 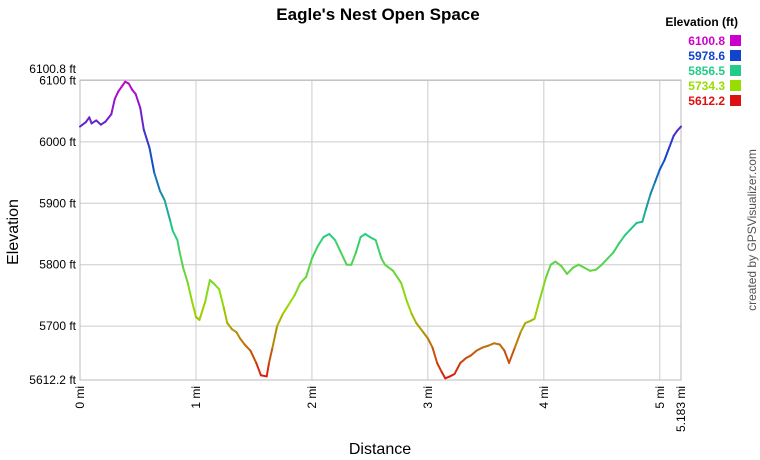 I want to click on chart-title: Eagle's Nest Open Space, so click(x=377, y=14).